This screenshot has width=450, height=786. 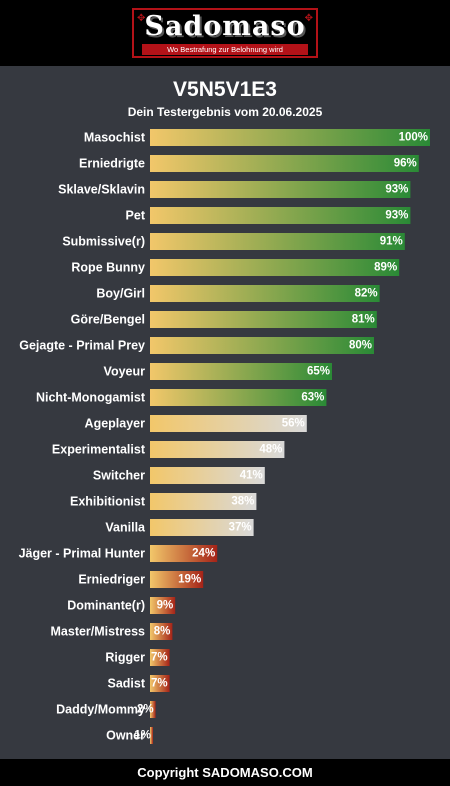 I want to click on value-label: 19%, so click(x=189, y=580).